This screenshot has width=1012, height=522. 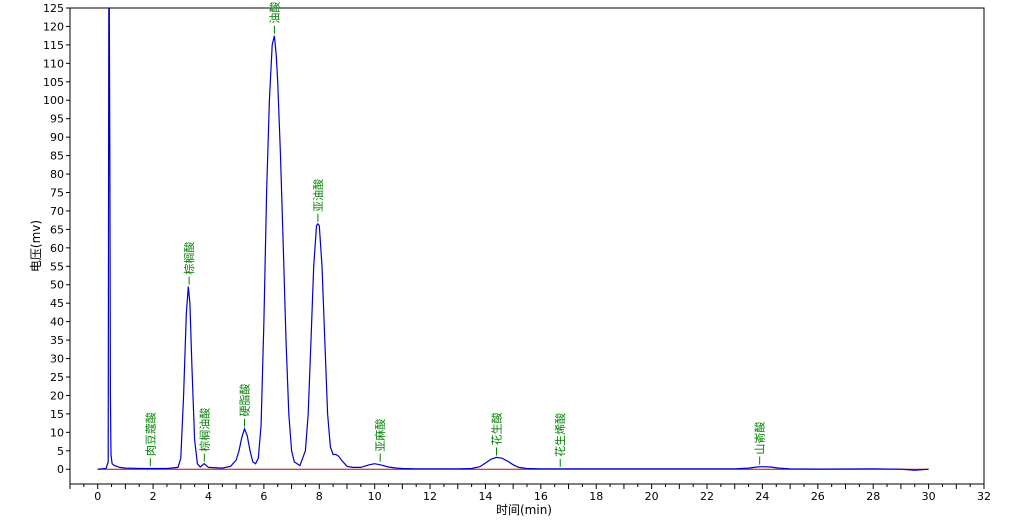 What do you see at coordinates (319, 496) in the screenshot?
I see `x-tick-label: 8` at bounding box center [319, 496].